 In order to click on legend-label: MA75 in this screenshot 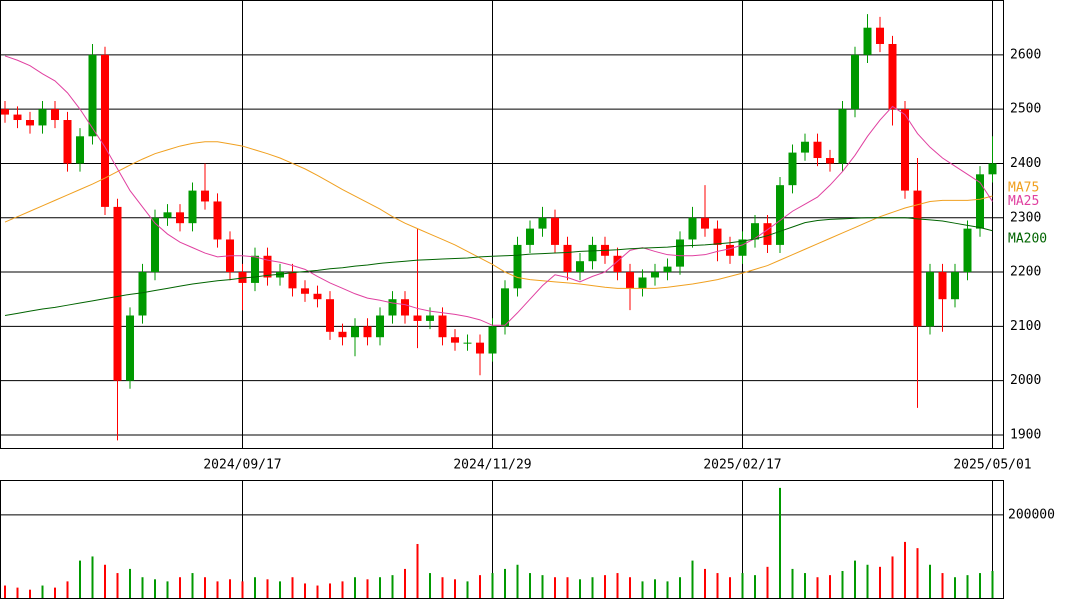, I will do `click(1023, 188)`.